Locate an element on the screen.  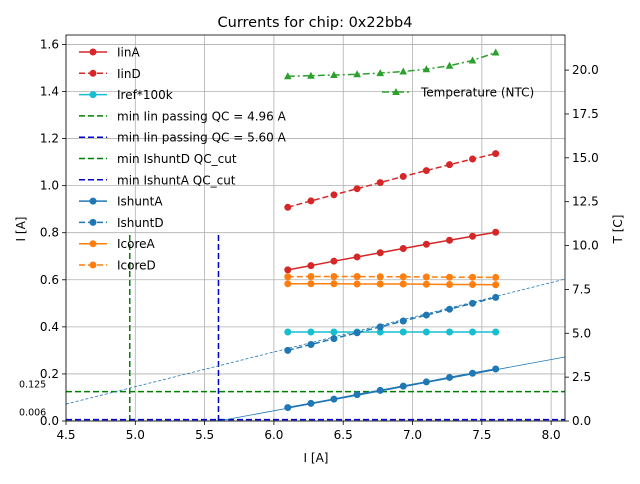
legend2-label-temperature-ntc: Temperature (NTC) is located at coordinates (477, 93).